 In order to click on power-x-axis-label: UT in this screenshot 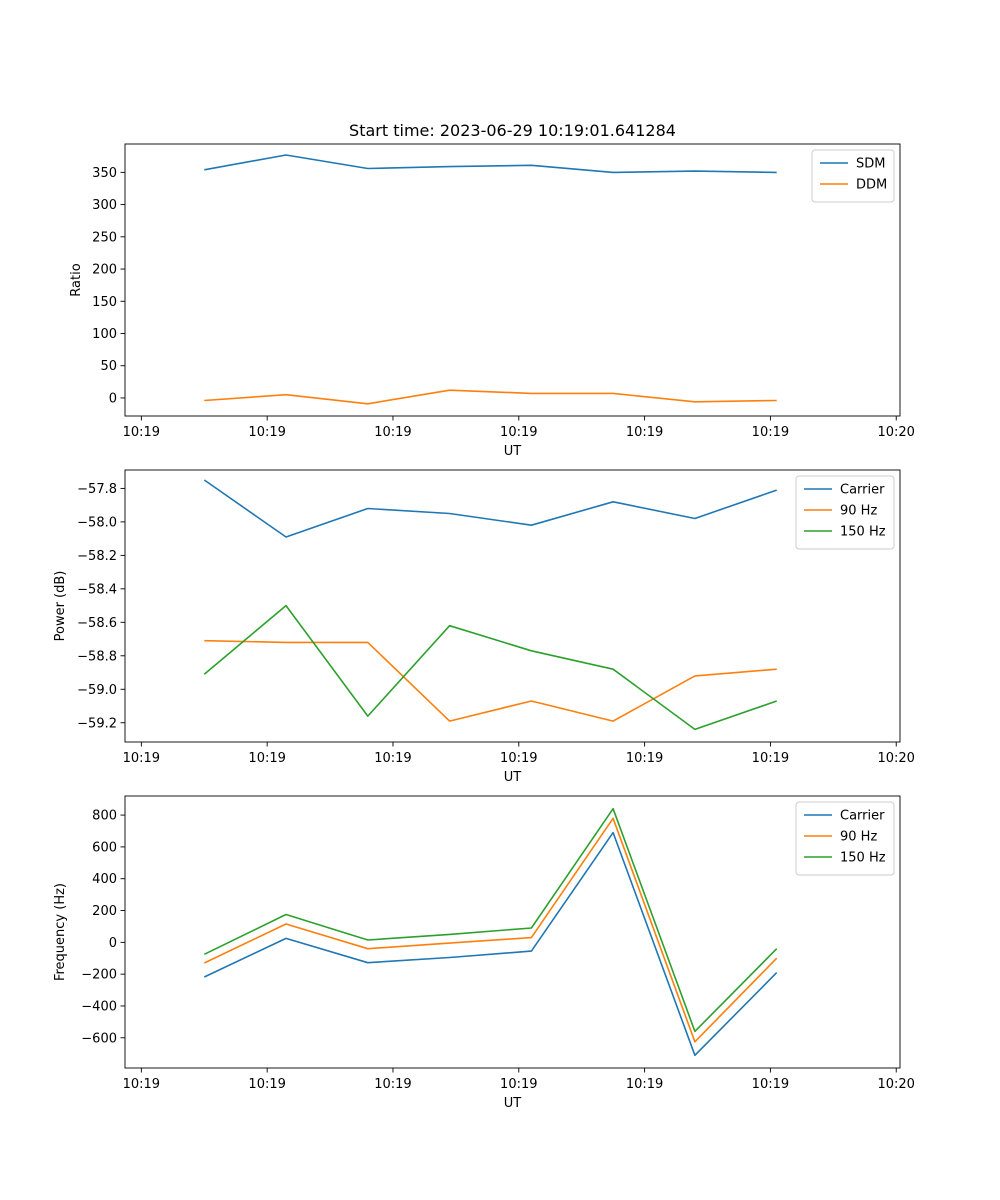, I will do `click(513, 777)`.